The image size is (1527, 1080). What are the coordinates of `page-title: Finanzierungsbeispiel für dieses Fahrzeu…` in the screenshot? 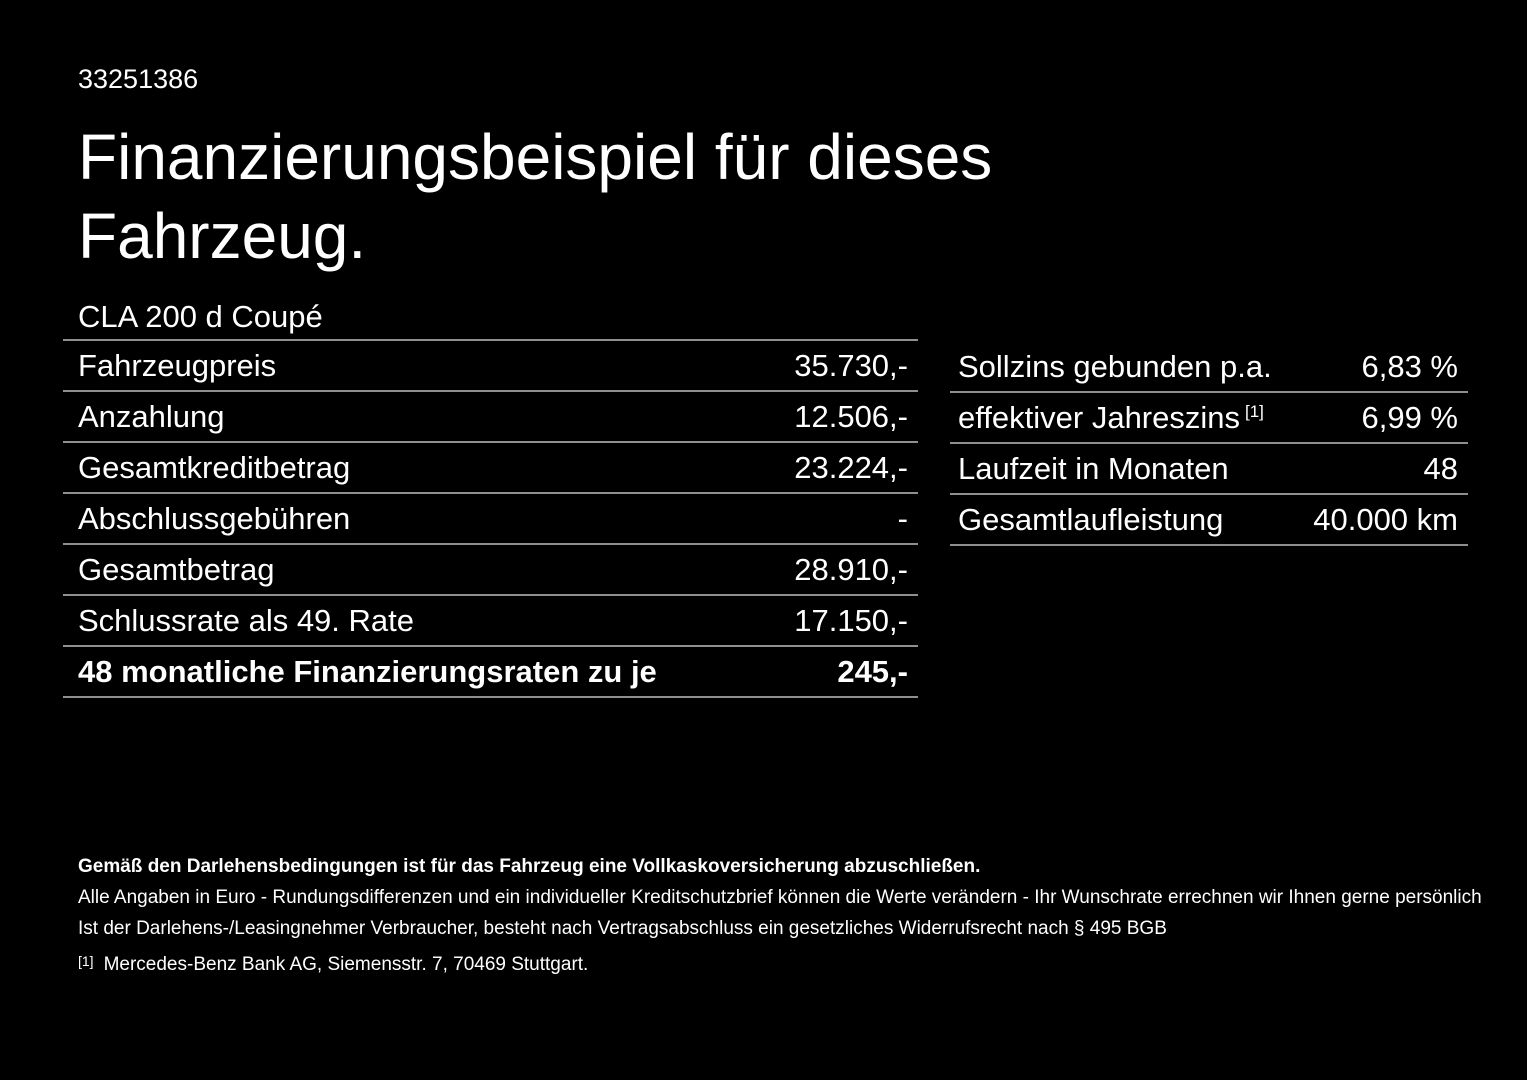 It's located at (535, 197).